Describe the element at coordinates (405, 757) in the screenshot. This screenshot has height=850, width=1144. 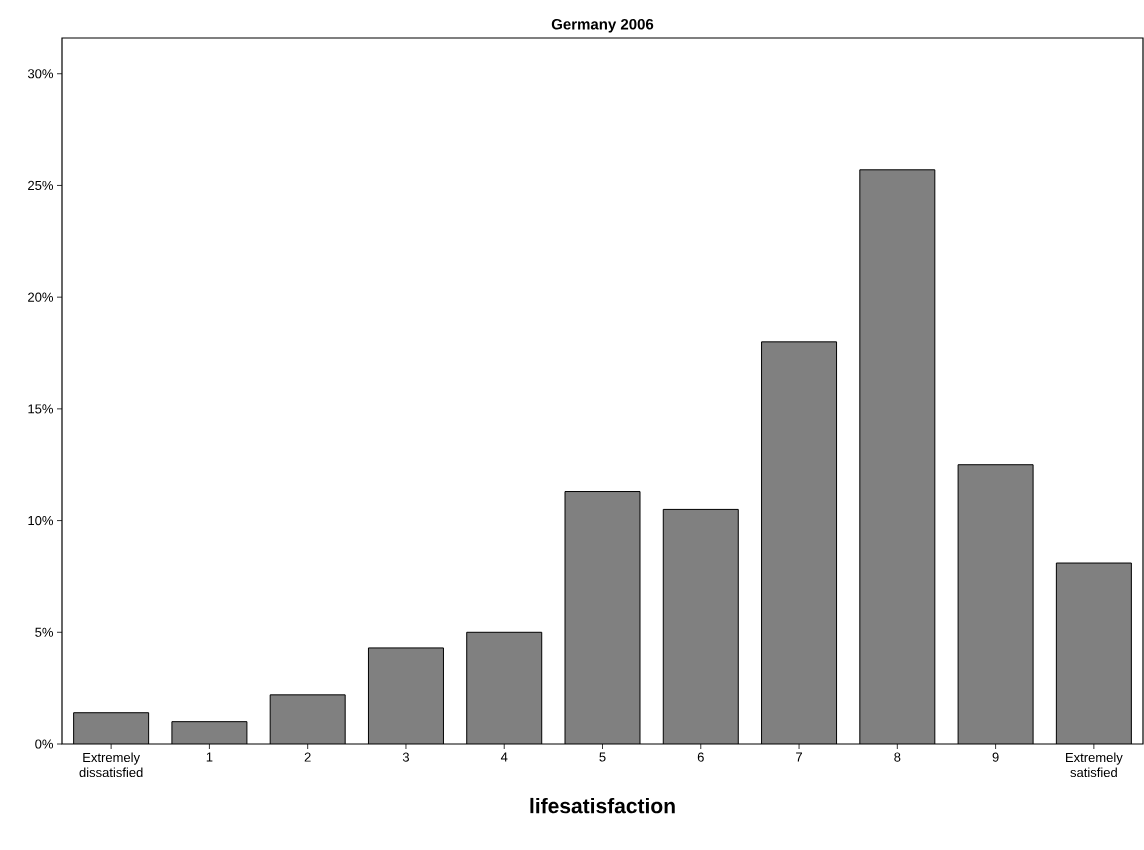
I see `x-tick-label: 3` at that location.